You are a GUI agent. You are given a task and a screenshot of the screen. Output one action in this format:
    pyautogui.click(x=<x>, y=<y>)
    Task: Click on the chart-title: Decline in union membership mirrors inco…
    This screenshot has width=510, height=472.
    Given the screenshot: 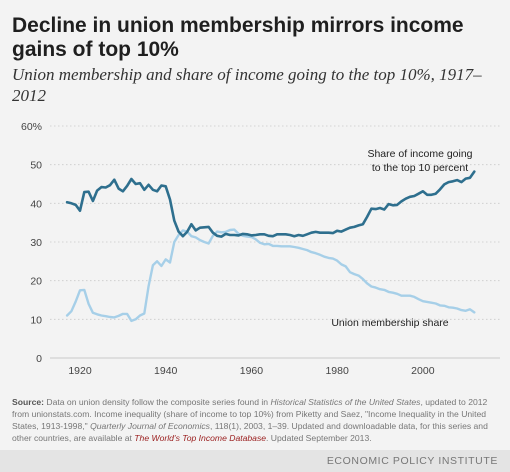 What is the action you would take?
    pyautogui.click(x=238, y=37)
    